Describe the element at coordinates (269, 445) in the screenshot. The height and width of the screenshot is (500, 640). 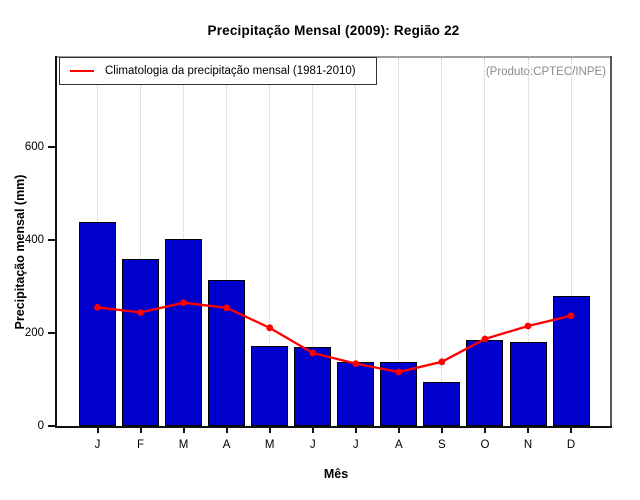
I see `x-tick-label-4: M` at that location.